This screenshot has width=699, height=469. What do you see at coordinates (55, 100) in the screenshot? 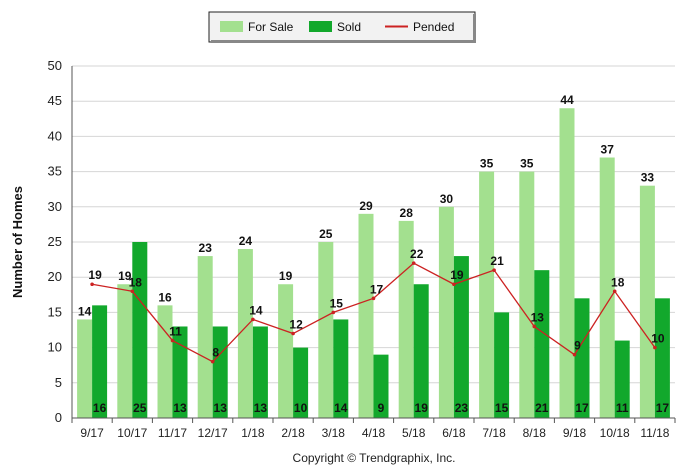
I see `y-tick-label: 45` at bounding box center [55, 100].